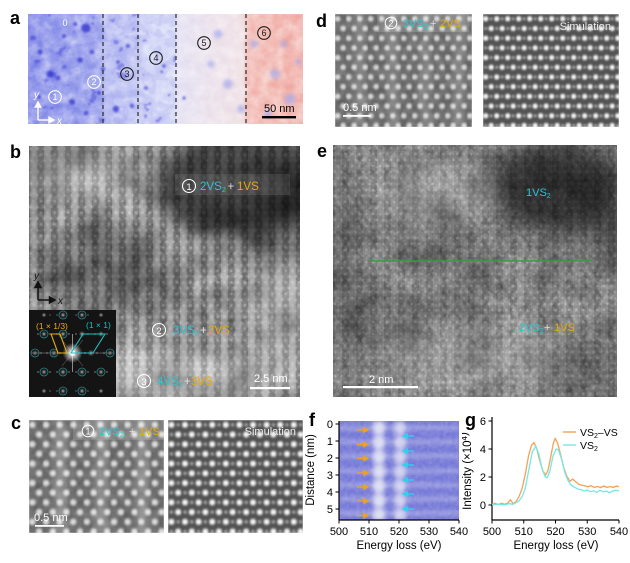 The image size is (630, 563). Describe the element at coordinates (311, 470) in the screenshot. I see `svg-text: Distance (nm)` at that location.